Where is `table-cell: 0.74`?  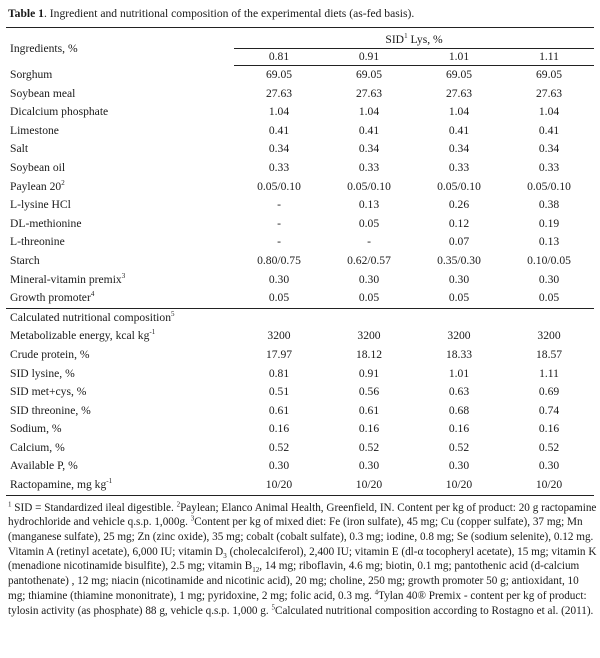
table-cell: 0.74 is located at coordinates (549, 410).